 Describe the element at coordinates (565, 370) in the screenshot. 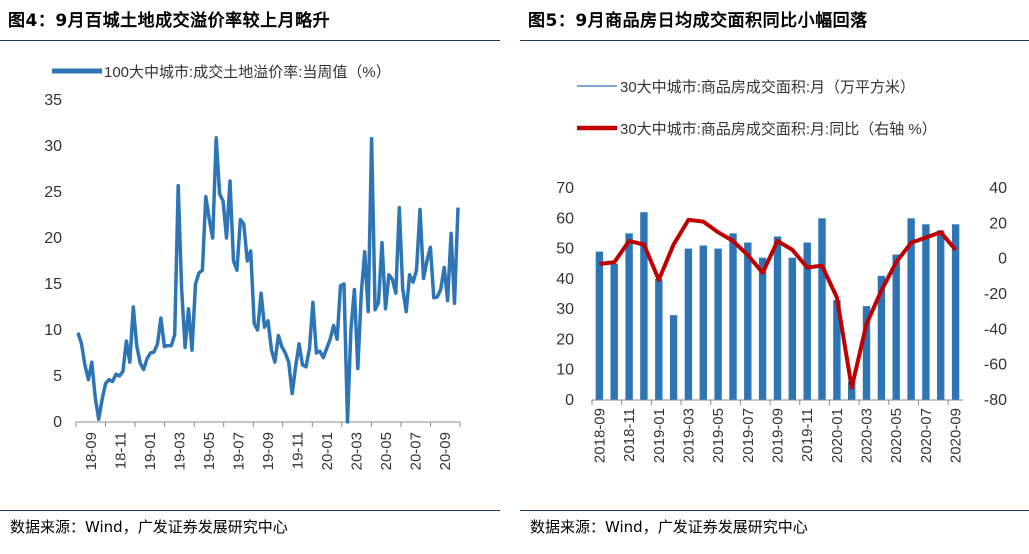

I see `y-left-tick-label: 10` at that location.